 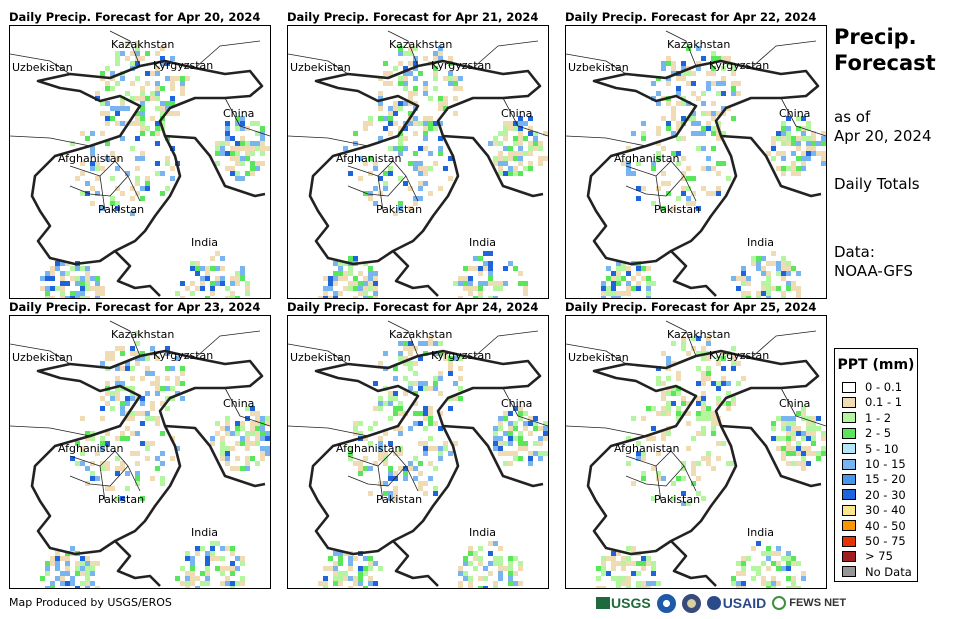 I want to click on legend-label: > 75, so click(x=879, y=556).